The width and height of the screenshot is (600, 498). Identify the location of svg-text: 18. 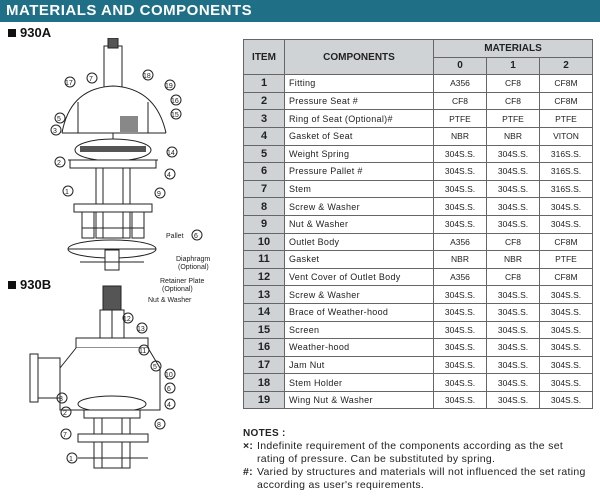
(147, 76).